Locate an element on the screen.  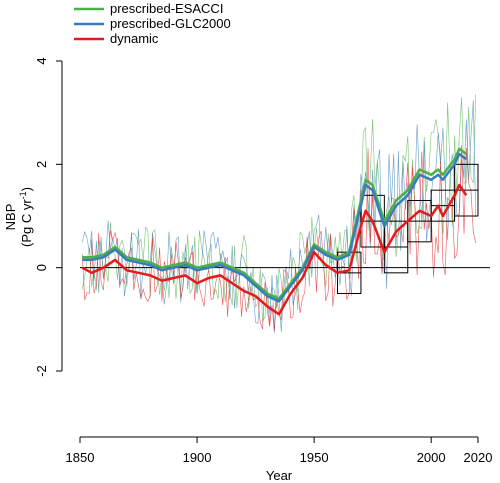
y-axis-title-line2: (Pg C yr-1) is located at coordinates (26, 217).